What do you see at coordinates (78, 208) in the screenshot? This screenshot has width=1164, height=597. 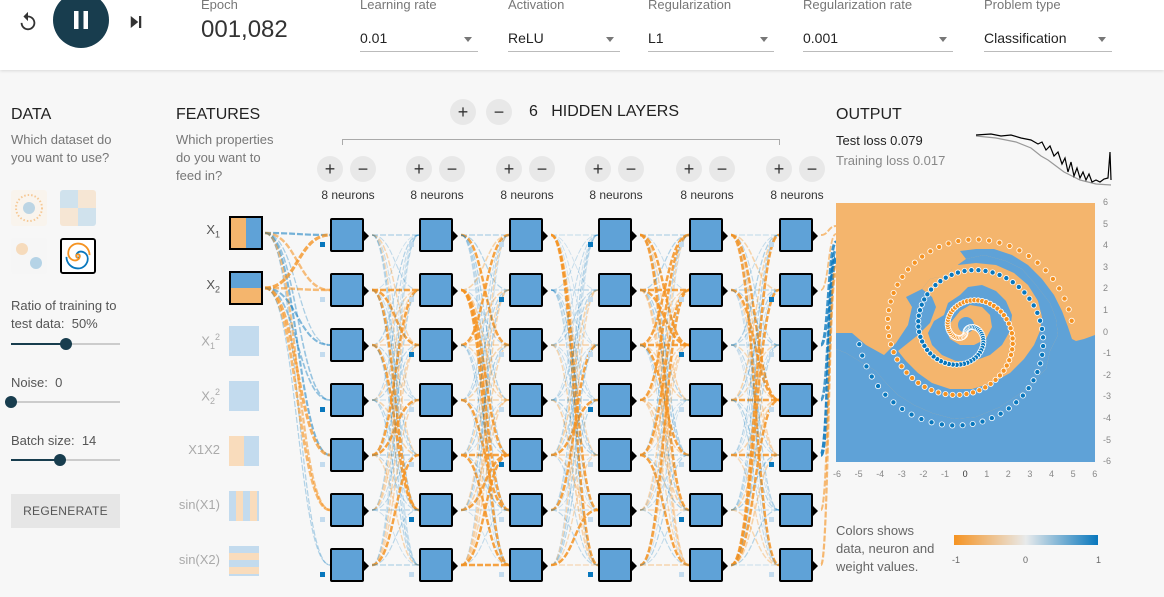 I see `dataset-xor-thumbnail` at bounding box center [78, 208].